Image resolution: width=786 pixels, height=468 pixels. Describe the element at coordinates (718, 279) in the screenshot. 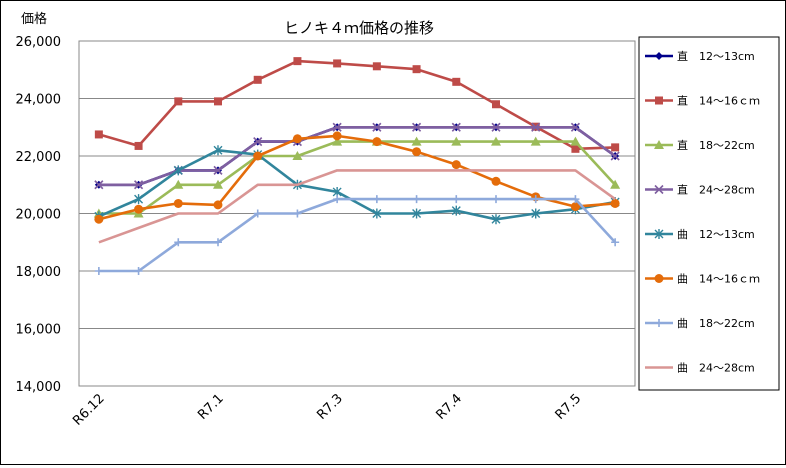

I see `legend-label: 曲 14～16ｃｍ` at that location.